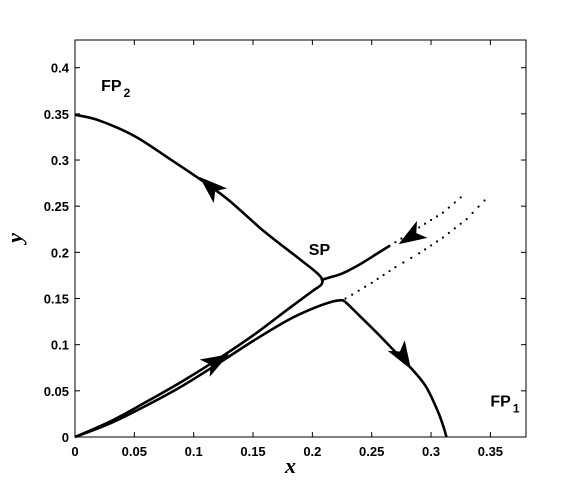  Describe the element at coordinates (431, 451) in the screenshot. I see `x-tick-label: 0.3` at that location.